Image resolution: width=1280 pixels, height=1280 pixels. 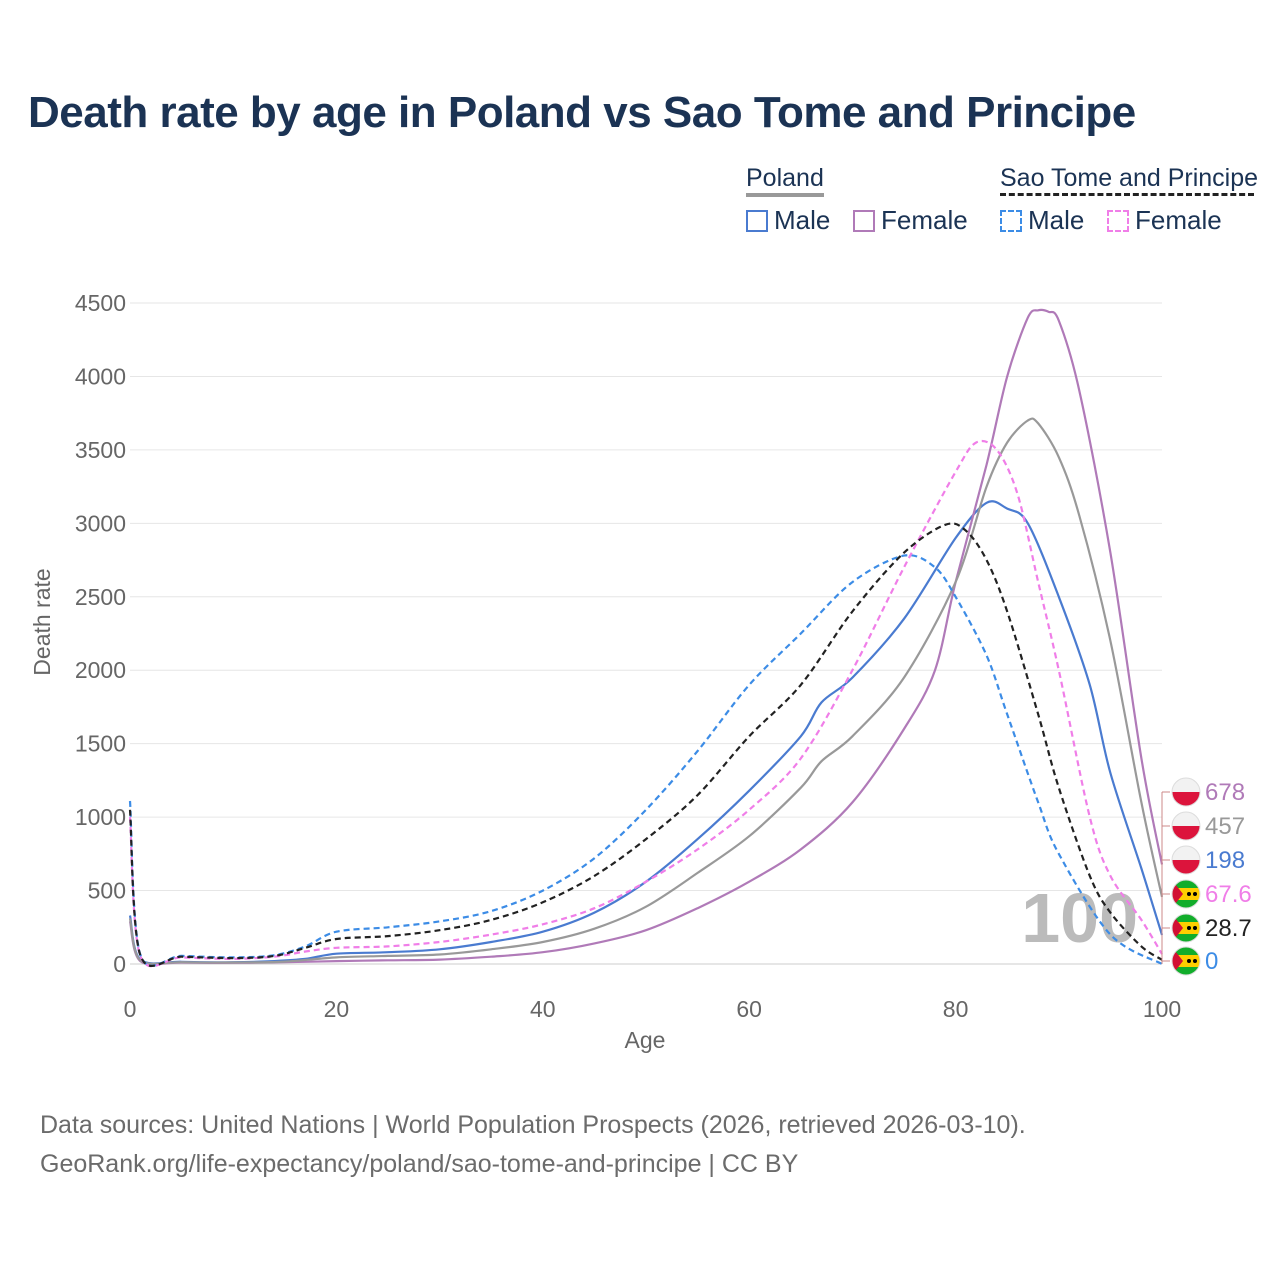 What do you see at coordinates (100, 523) in the screenshot?
I see `y-tick-label: 3000` at bounding box center [100, 523].